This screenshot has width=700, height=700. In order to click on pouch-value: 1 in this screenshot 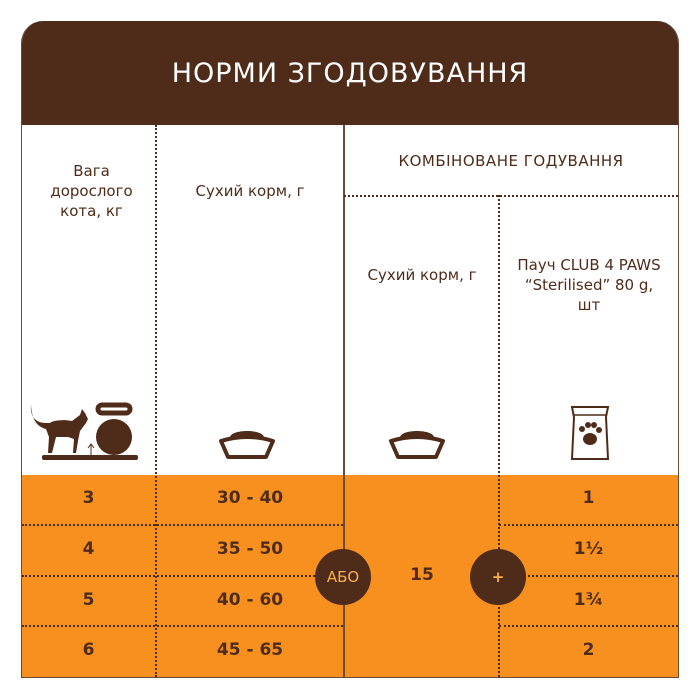, I will do `click(588, 498)`.